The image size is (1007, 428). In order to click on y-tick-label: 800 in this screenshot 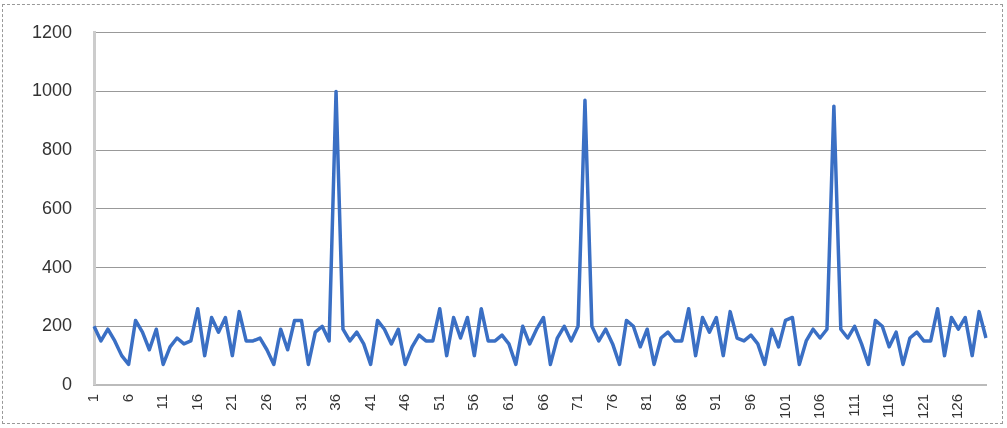, I will do `click(57, 149)`.